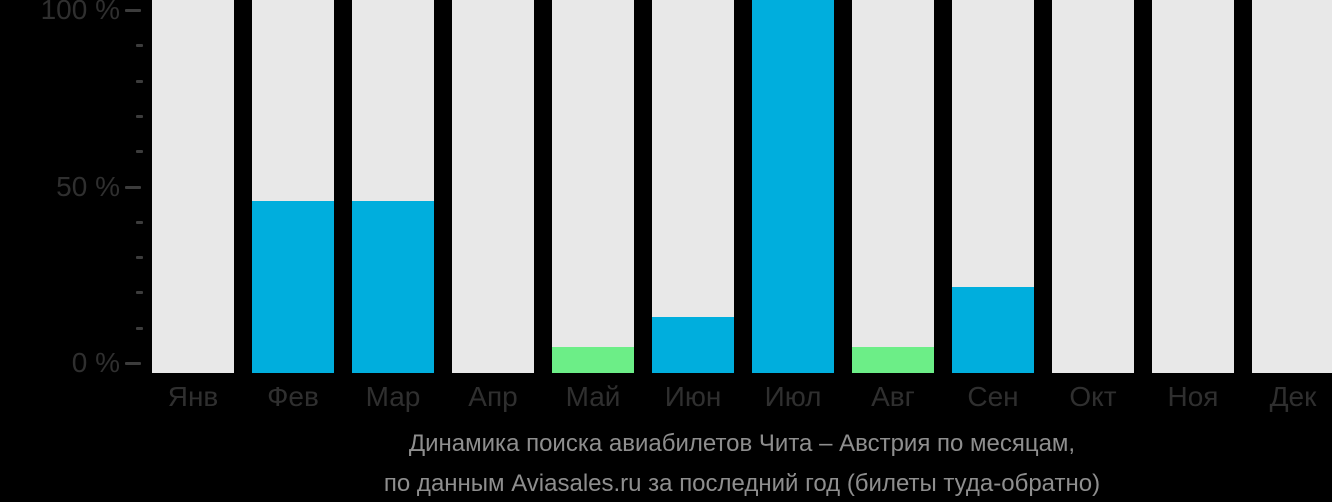  Describe the element at coordinates (95, 362) in the screenshot. I see `y-tick-label: 0 %` at that location.